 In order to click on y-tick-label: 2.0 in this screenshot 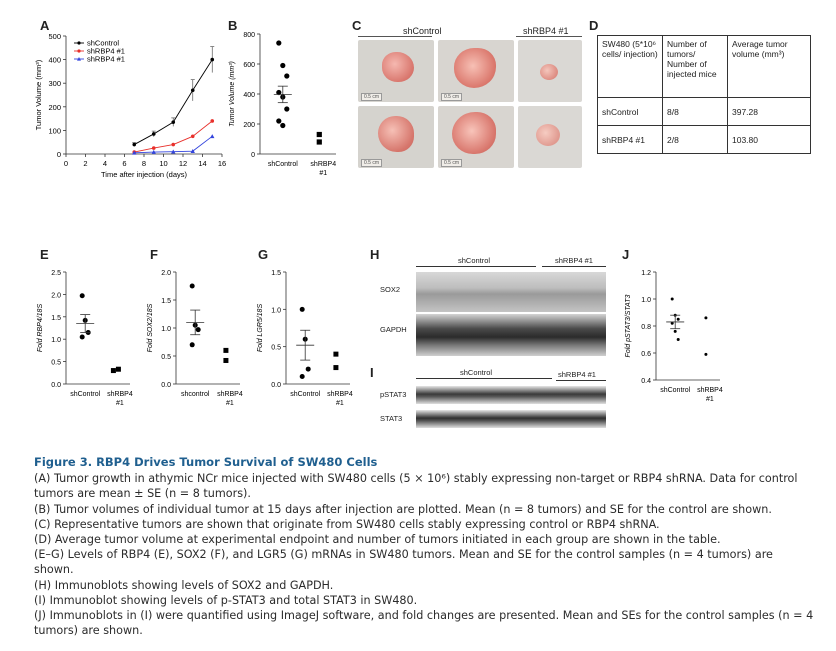, I will do `click(56, 295)`.